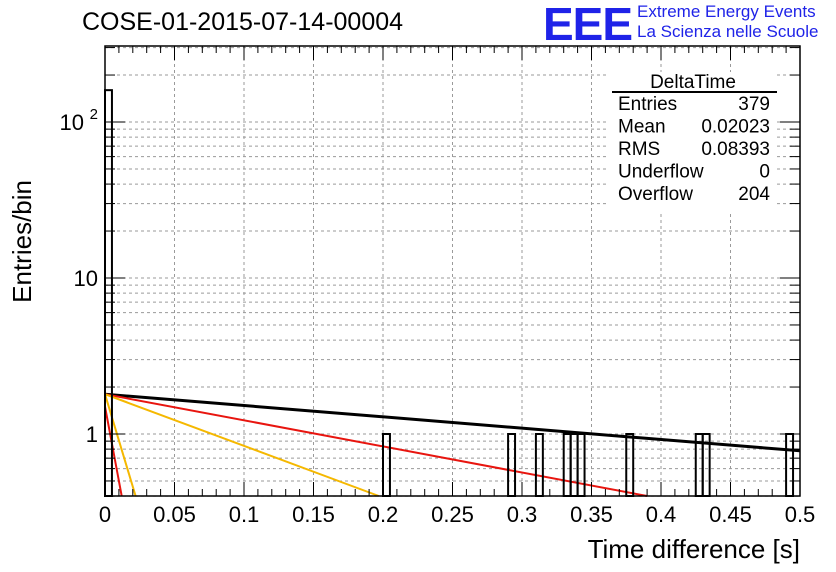  I want to click on x-tick-label: 0.1, so click(244, 514).